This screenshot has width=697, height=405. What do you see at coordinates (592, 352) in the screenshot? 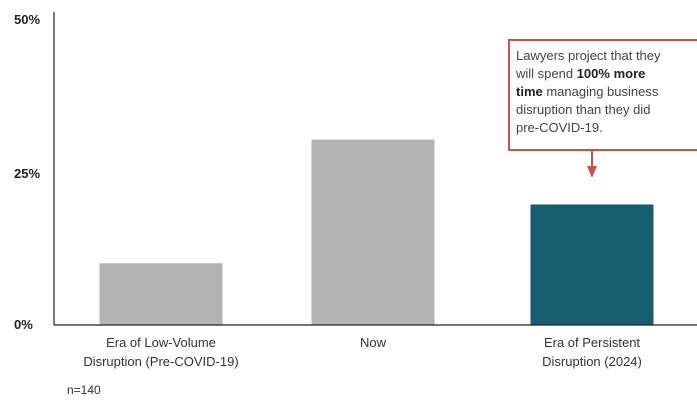
I see `x-tick-label: Era of Persistent Disruption (2024)` at bounding box center [592, 352].